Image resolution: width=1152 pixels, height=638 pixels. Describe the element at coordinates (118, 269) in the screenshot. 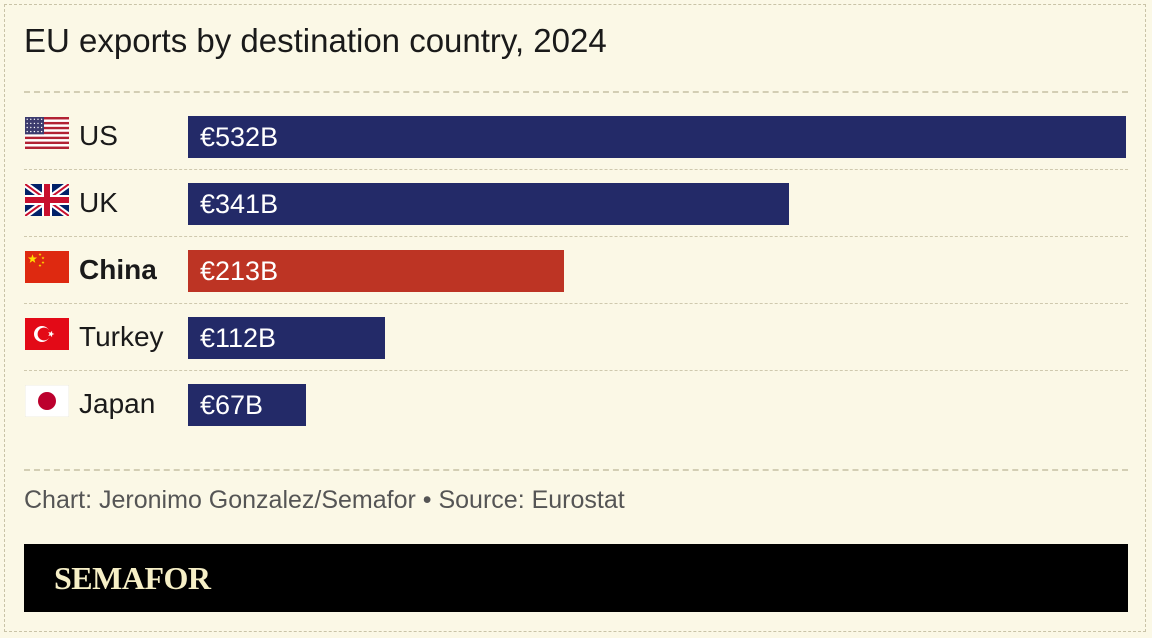

I see `category-label: China` at that location.